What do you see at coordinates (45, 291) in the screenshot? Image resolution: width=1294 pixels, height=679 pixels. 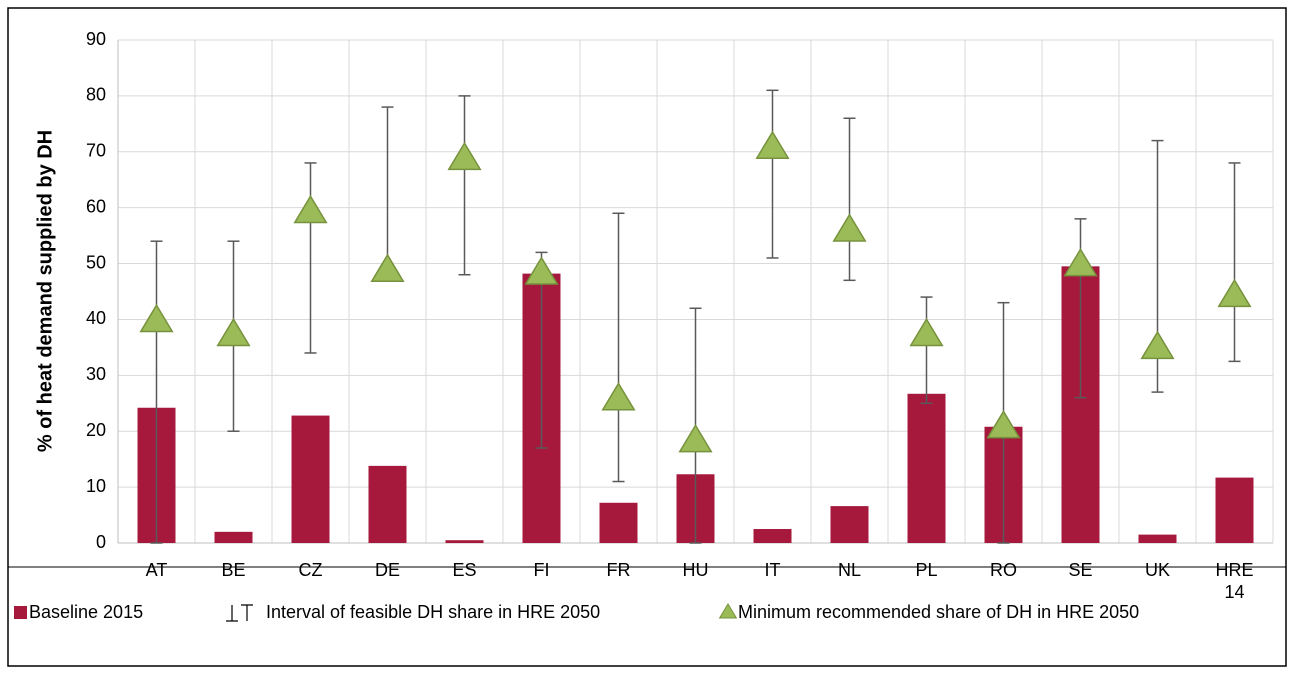 I see `y-axis-label: % of heat demand supplied by DH` at bounding box center [45, 291].